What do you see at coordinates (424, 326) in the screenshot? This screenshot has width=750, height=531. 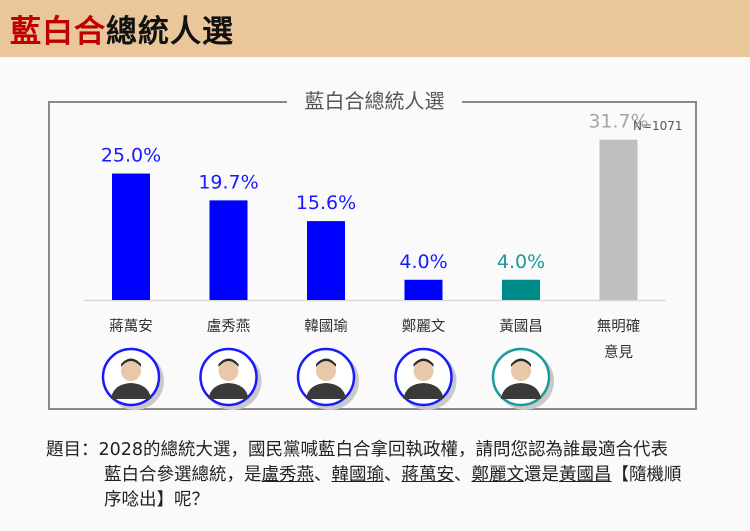 I see `category-label: 鄭麗文` at bounding box center [424, 326].